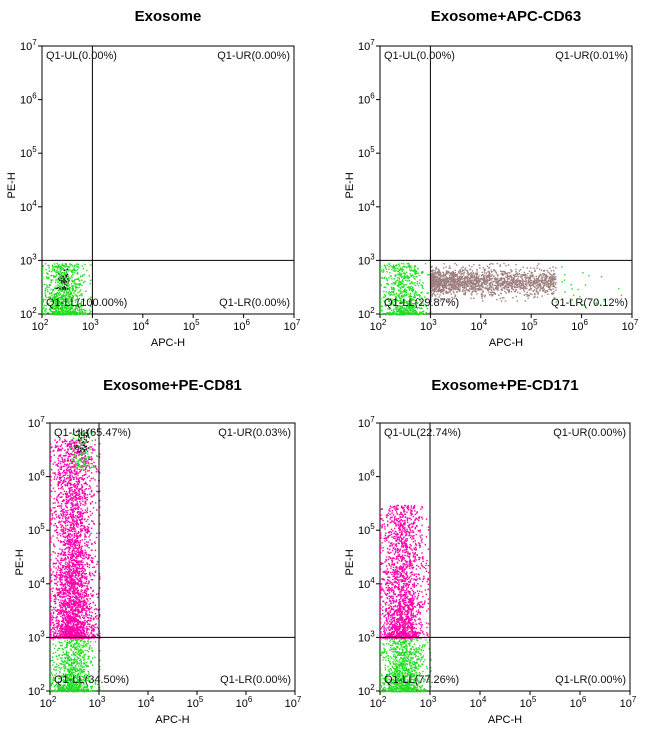 The height and width of the screenshot is (729, 650). I want to click on x-axis-label: APC-H, so click(168, 343).